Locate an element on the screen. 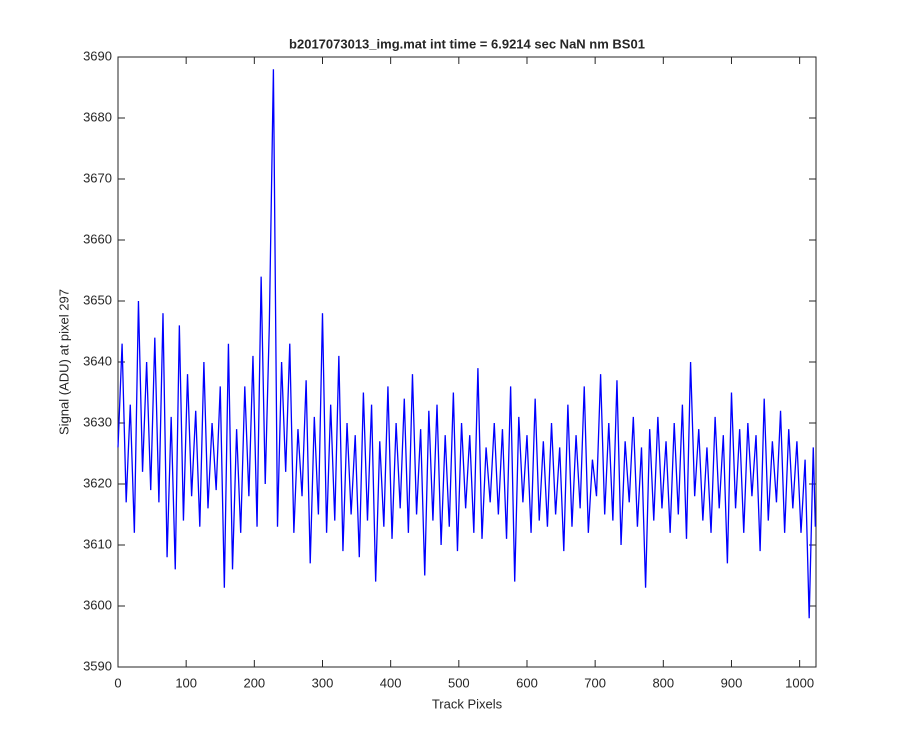 The height and width of the screenshot is (750, 900). y-axis-label: Signal (ADU) at pixel 297 is located at coordinates (63, 362).